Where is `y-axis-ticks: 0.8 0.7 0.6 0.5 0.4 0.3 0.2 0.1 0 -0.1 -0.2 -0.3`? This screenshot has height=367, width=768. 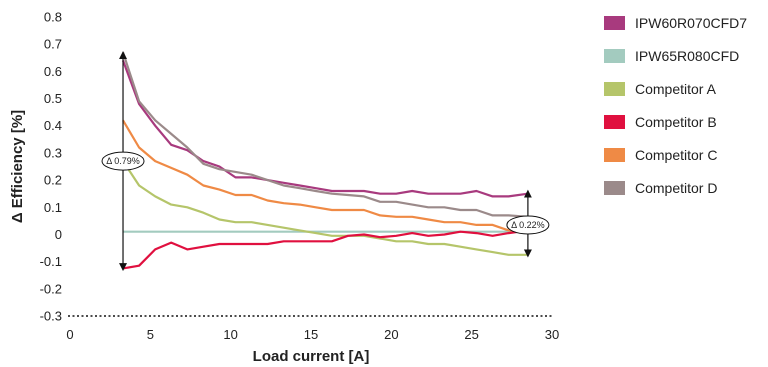 y-axis-ticks: 0.8 0.7 0.6 0.5 0.4 0.3 0.2 0.1 0 -0.1 -0.2 -0.3 is located at coordinates (51, 167).